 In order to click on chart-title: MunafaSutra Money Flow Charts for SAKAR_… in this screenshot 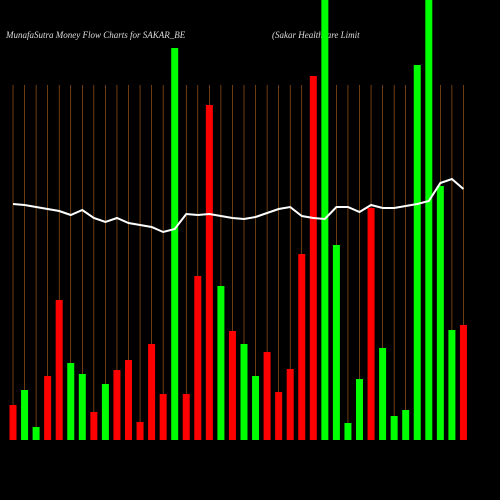, I will do `click(95, 35)`.